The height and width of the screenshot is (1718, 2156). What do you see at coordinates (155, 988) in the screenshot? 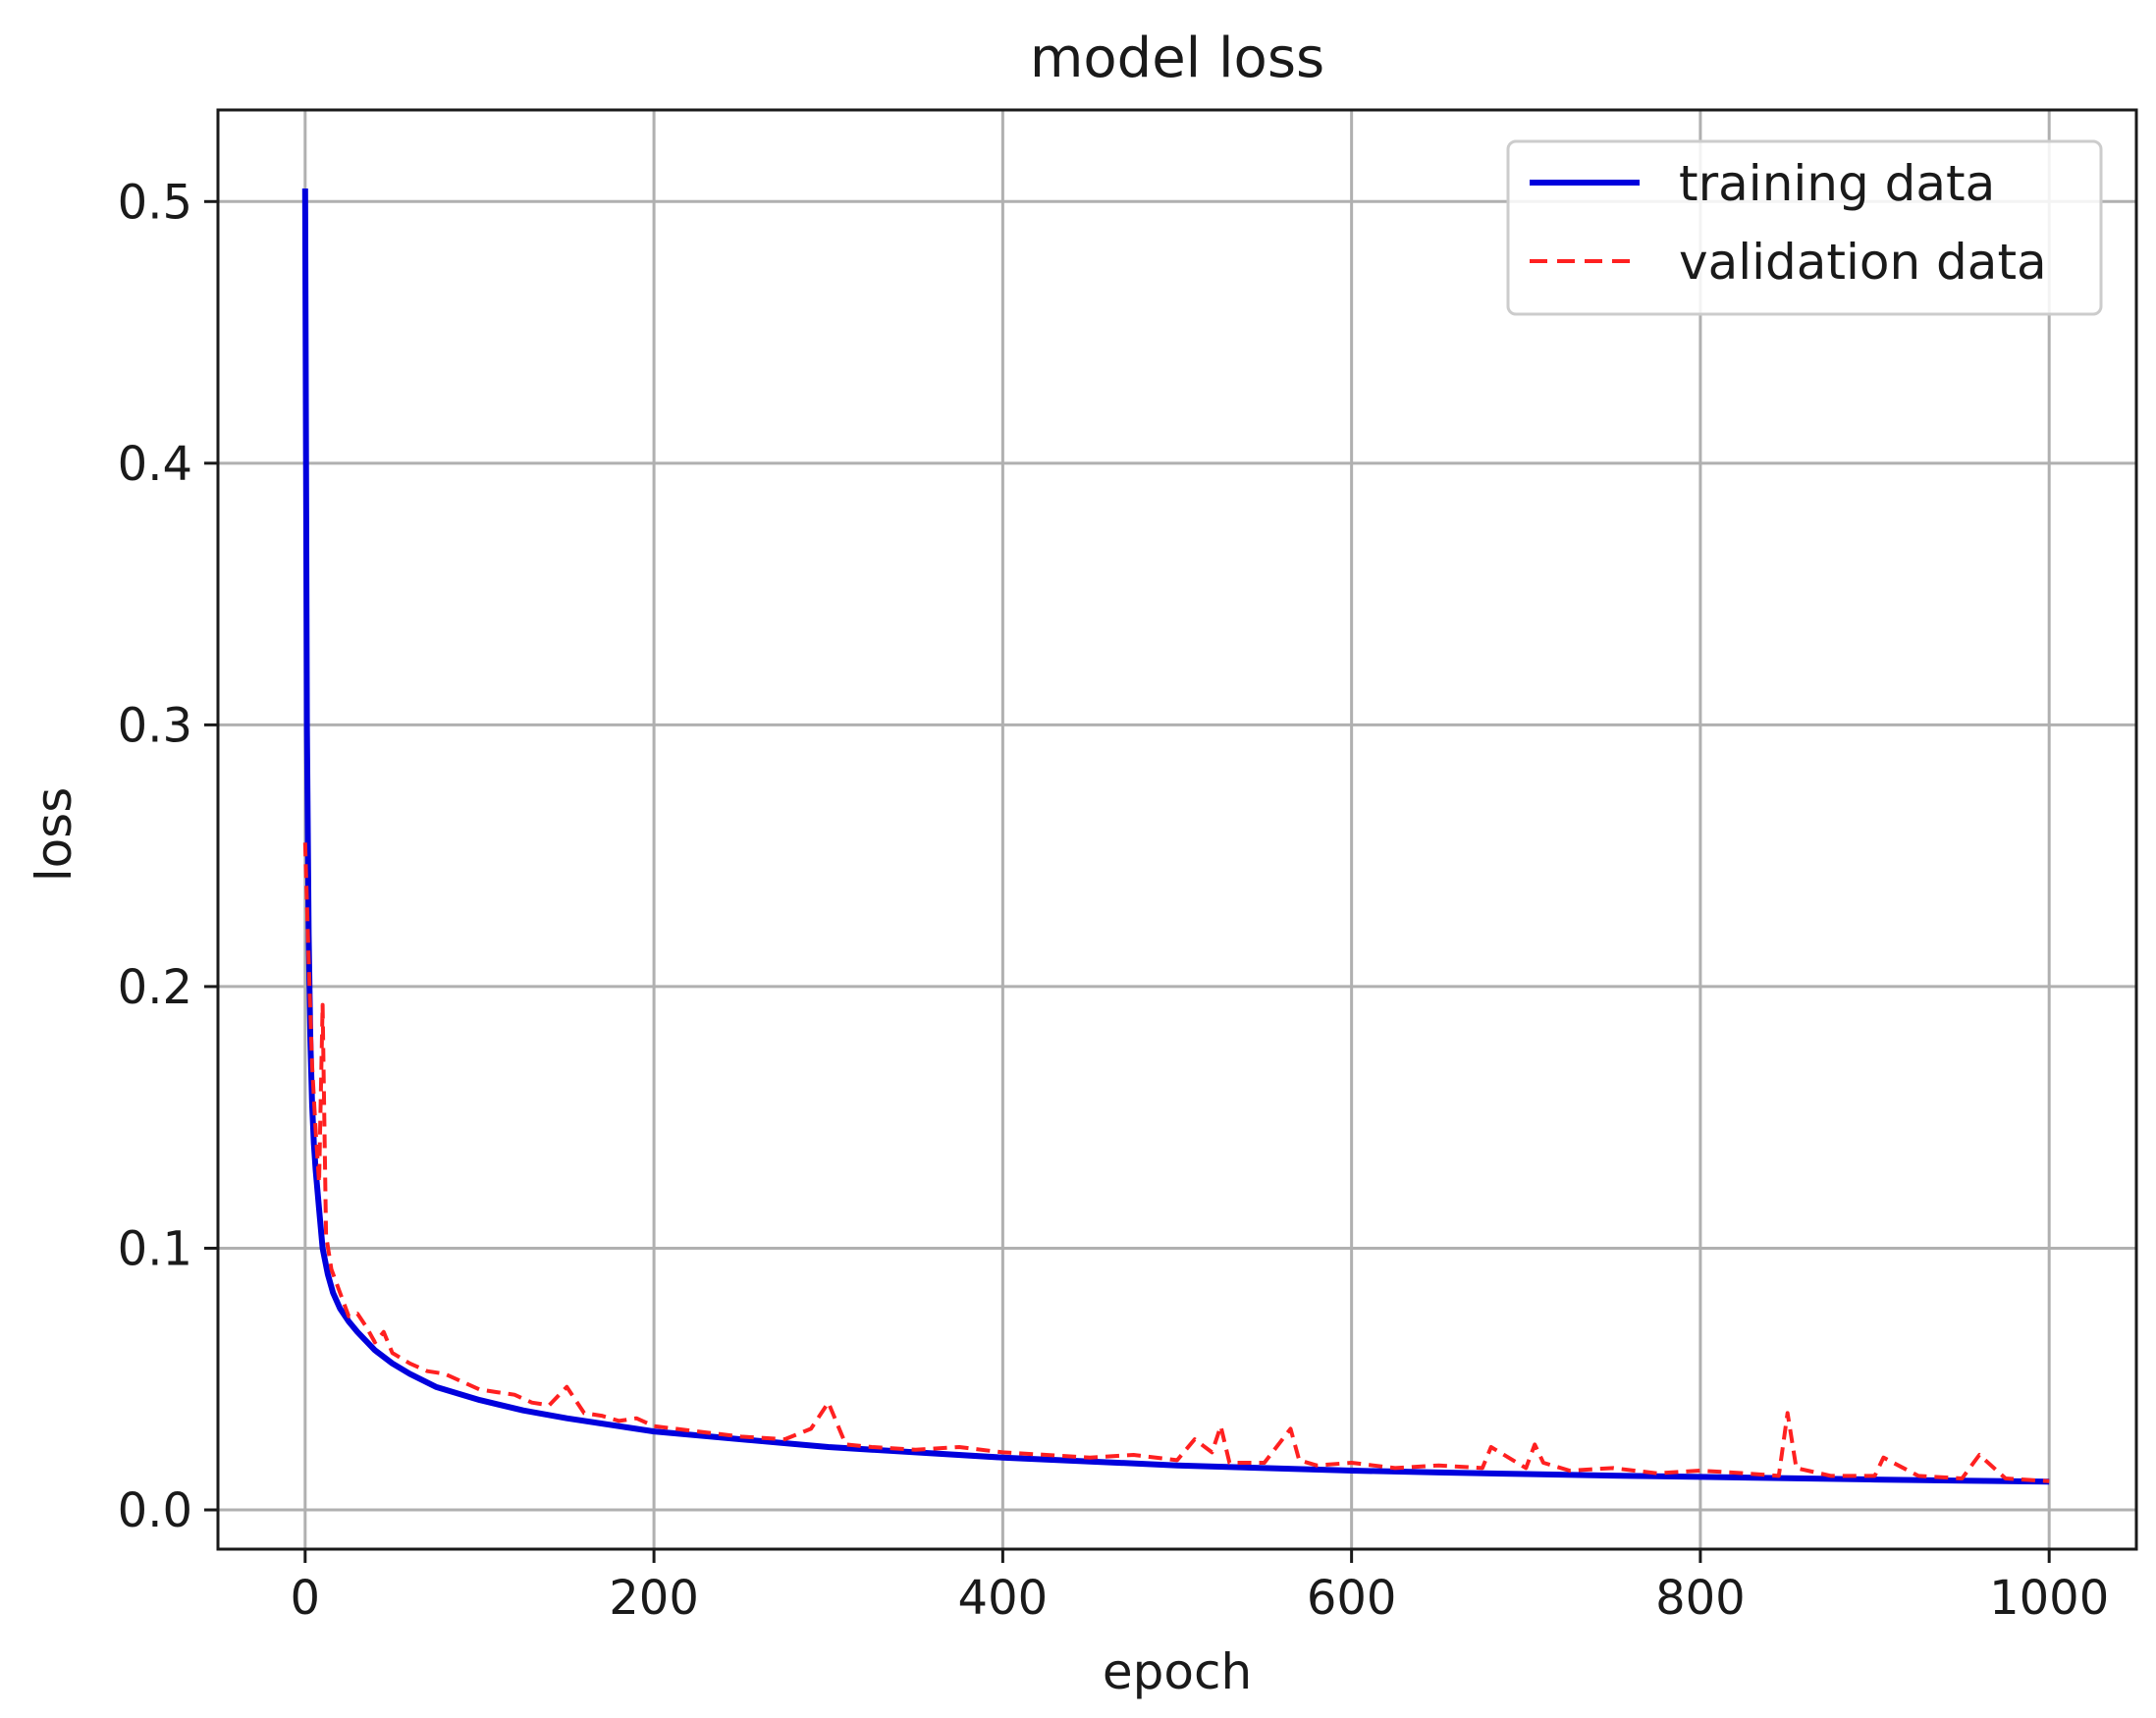
I see `y-tick-label: 0.2` at bounding box center [155, 988].